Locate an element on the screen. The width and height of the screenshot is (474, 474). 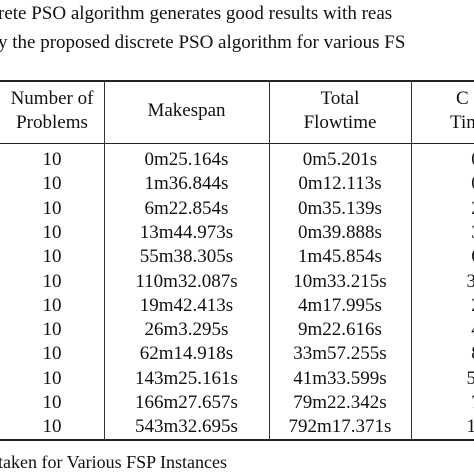
table-row: 10 543m32.695s 792m17.371s 14 is located at coordinates (237, 427).